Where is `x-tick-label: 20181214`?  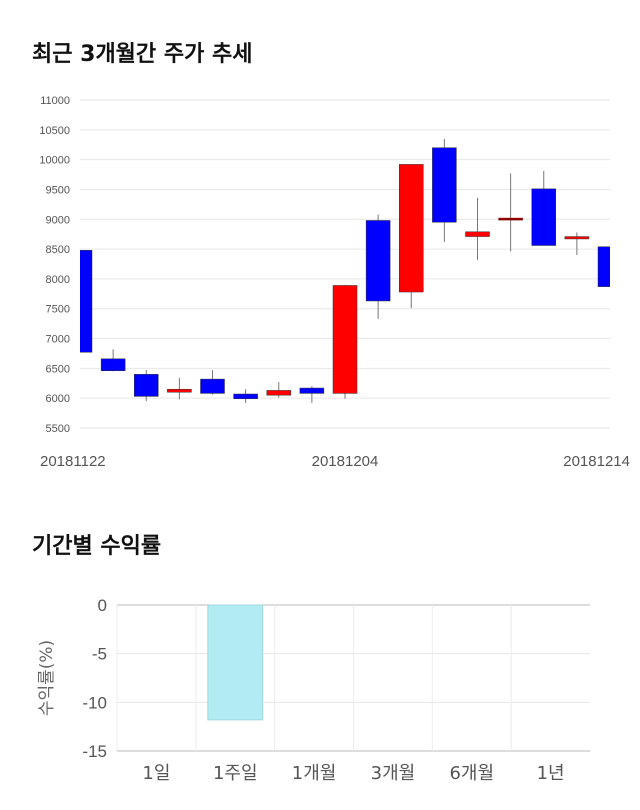
x-tick-label: 20181214 is located at coordinates (596, 461).